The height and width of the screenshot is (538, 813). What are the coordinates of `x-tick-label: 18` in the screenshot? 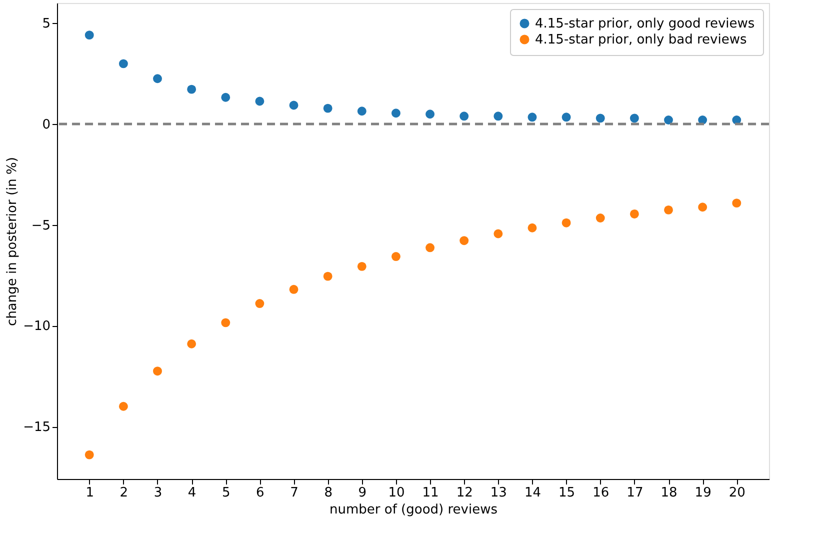 It's located at (669, 493).